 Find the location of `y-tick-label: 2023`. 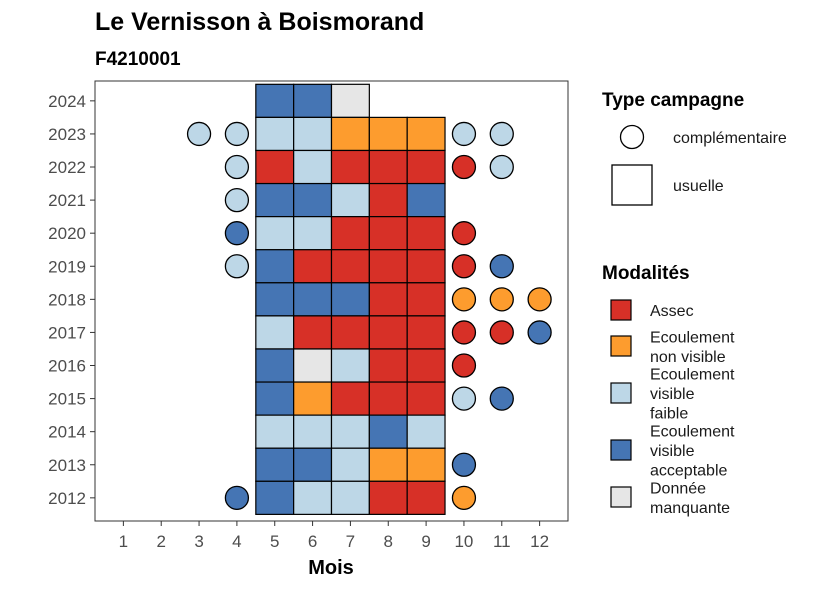

y-tick-label: 2023 is located at coordinates (67, 134).